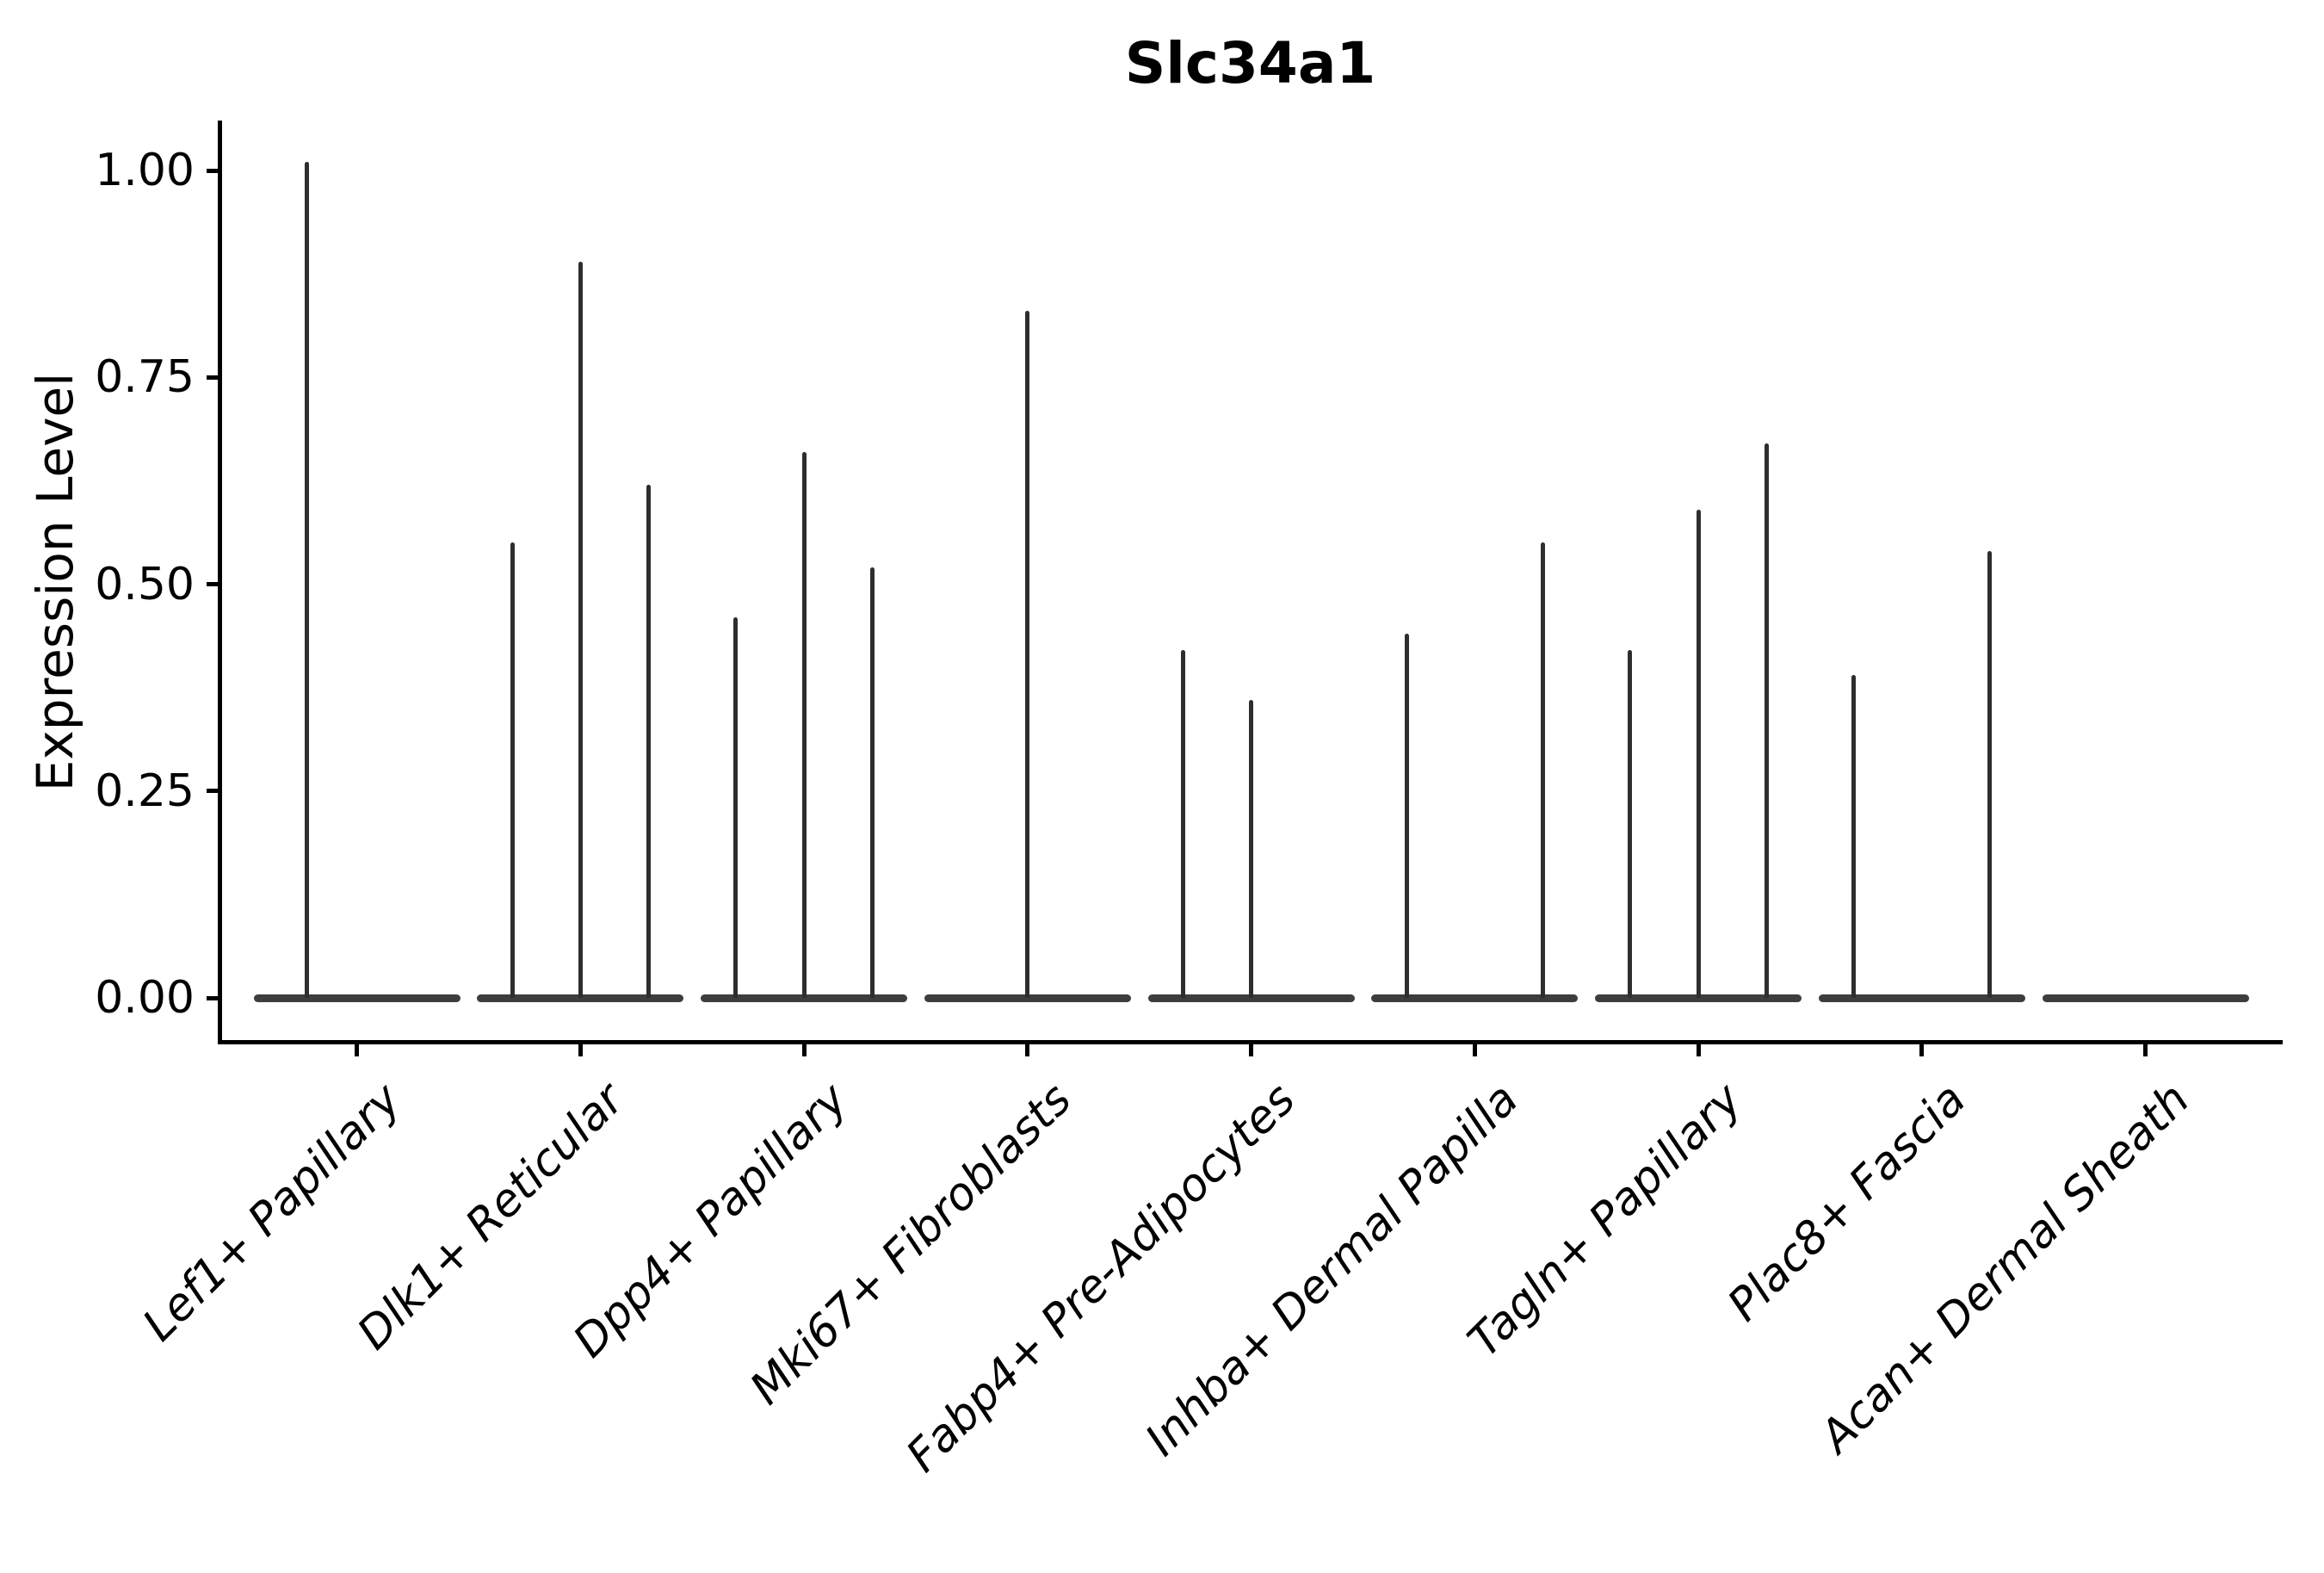 This screenshot has height=1573, width=2324. I want to click on x-tick-label: Tagln+ Papillary, so click(1605, 1221).